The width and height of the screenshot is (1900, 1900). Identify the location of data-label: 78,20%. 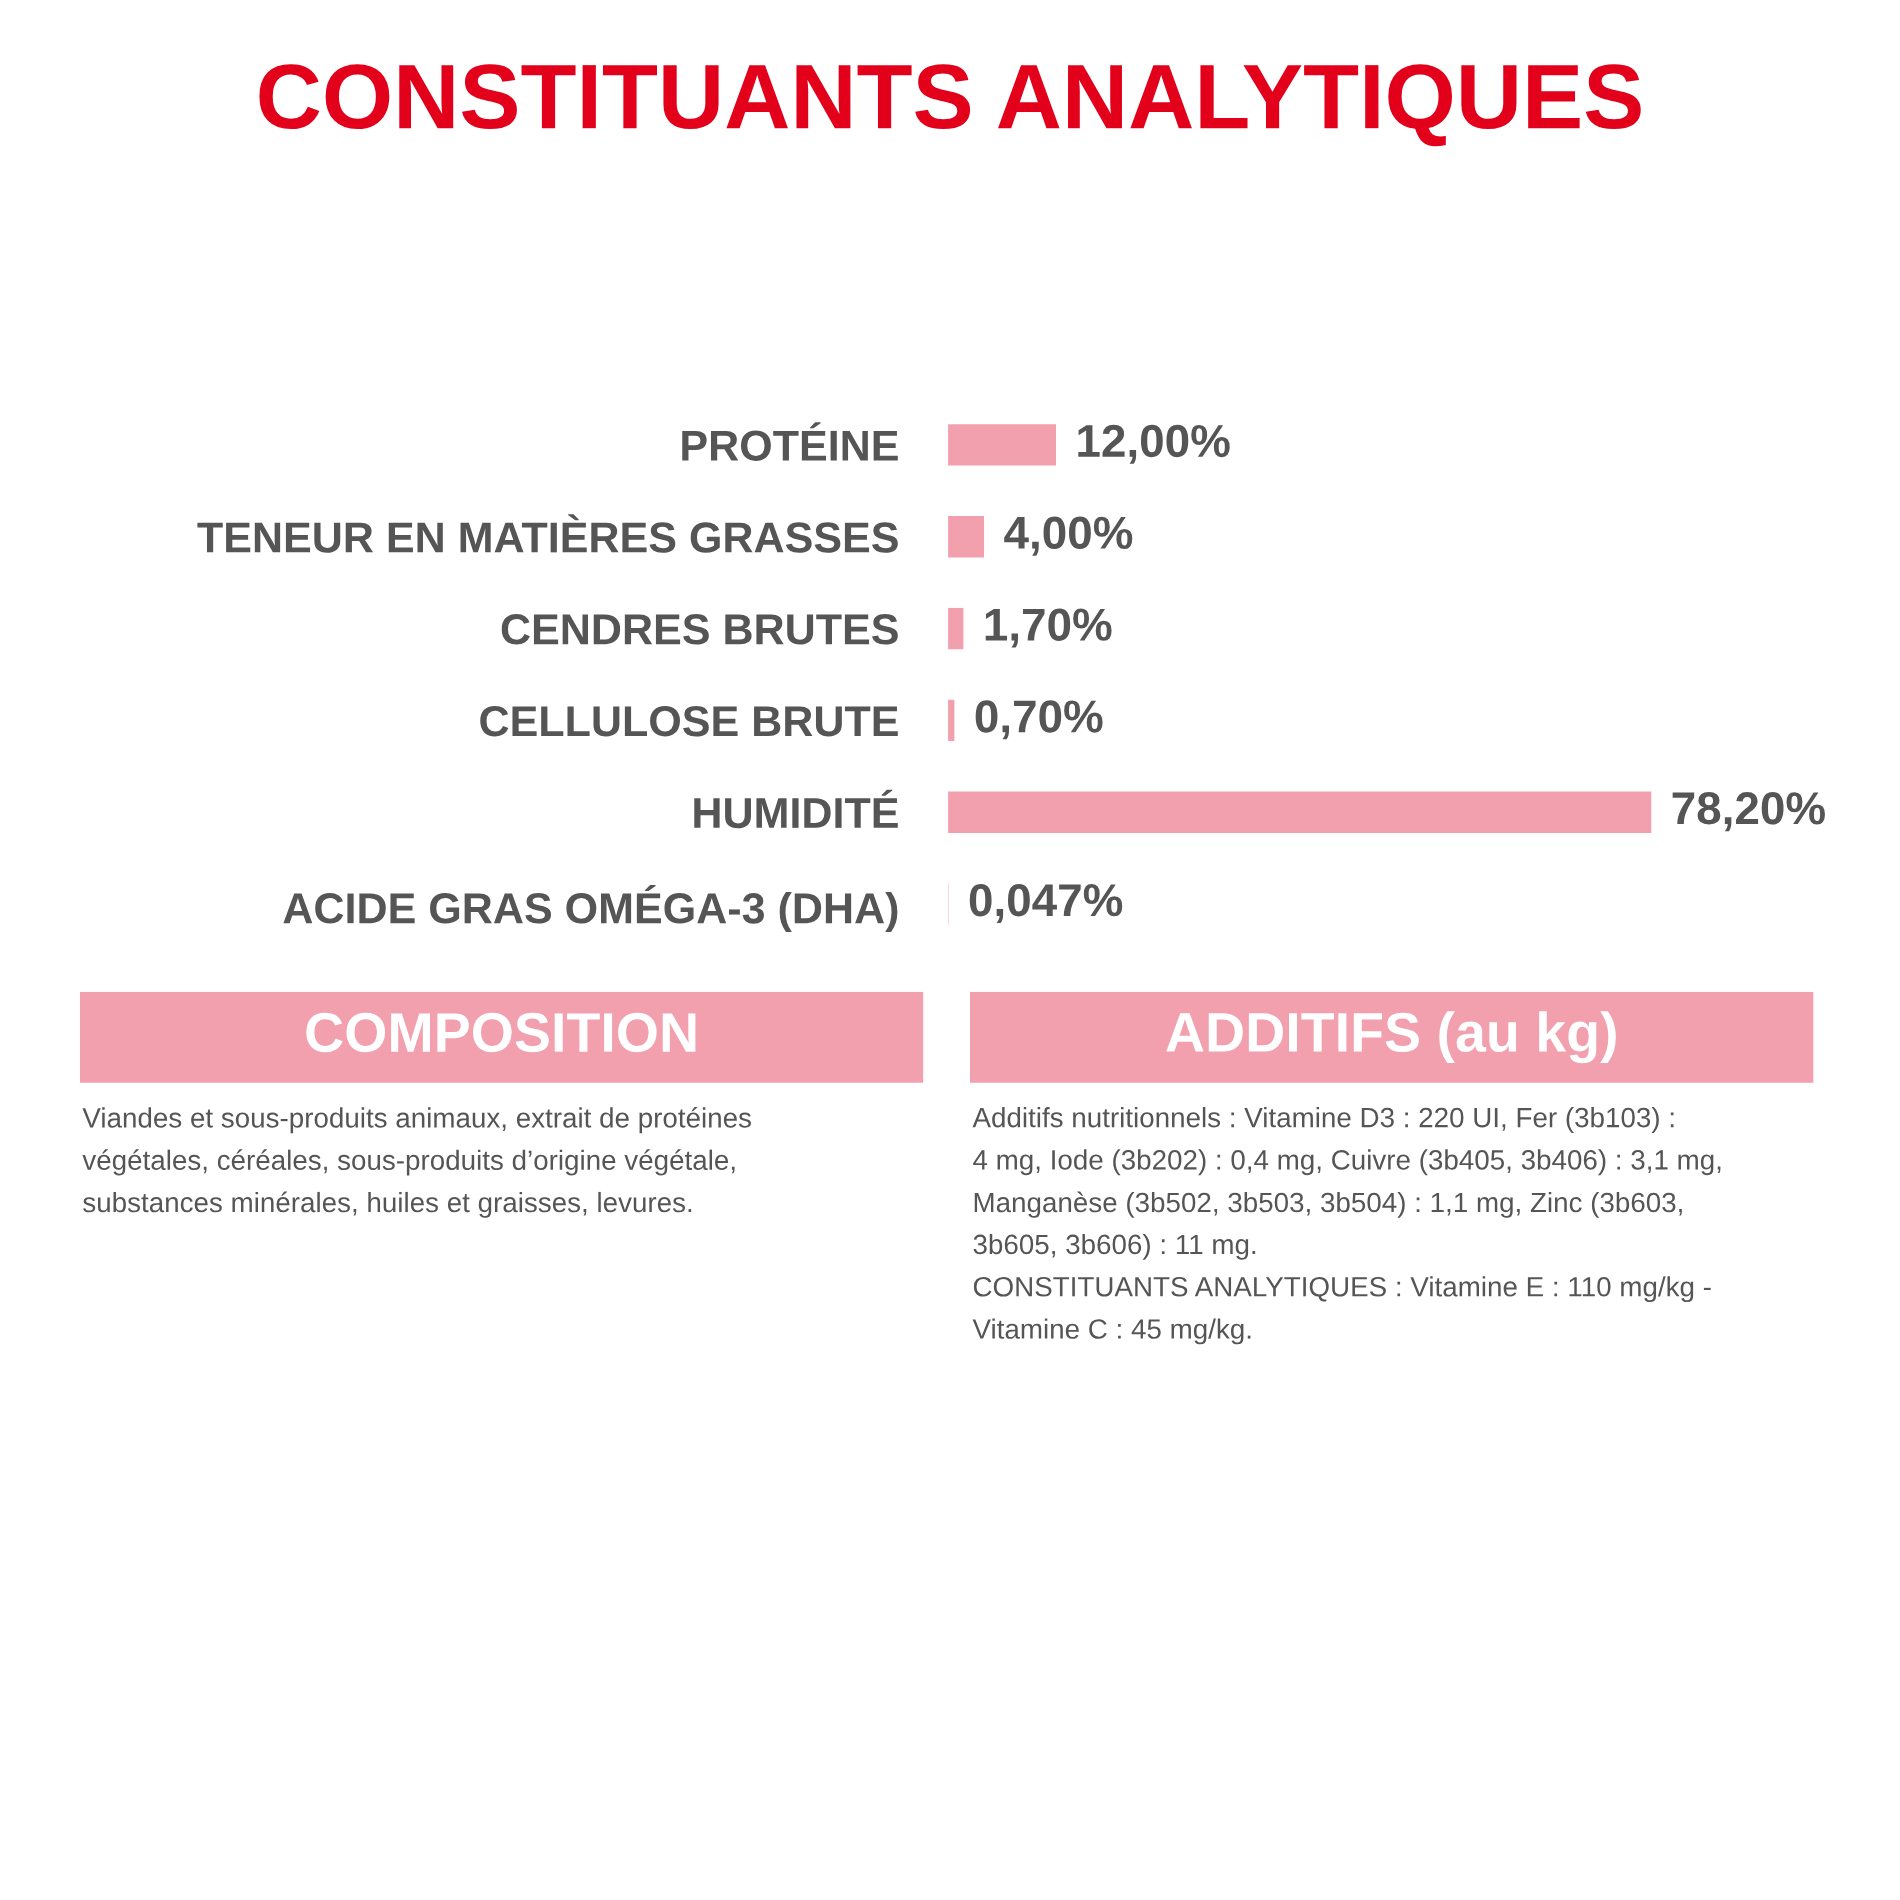
(1748, 812).